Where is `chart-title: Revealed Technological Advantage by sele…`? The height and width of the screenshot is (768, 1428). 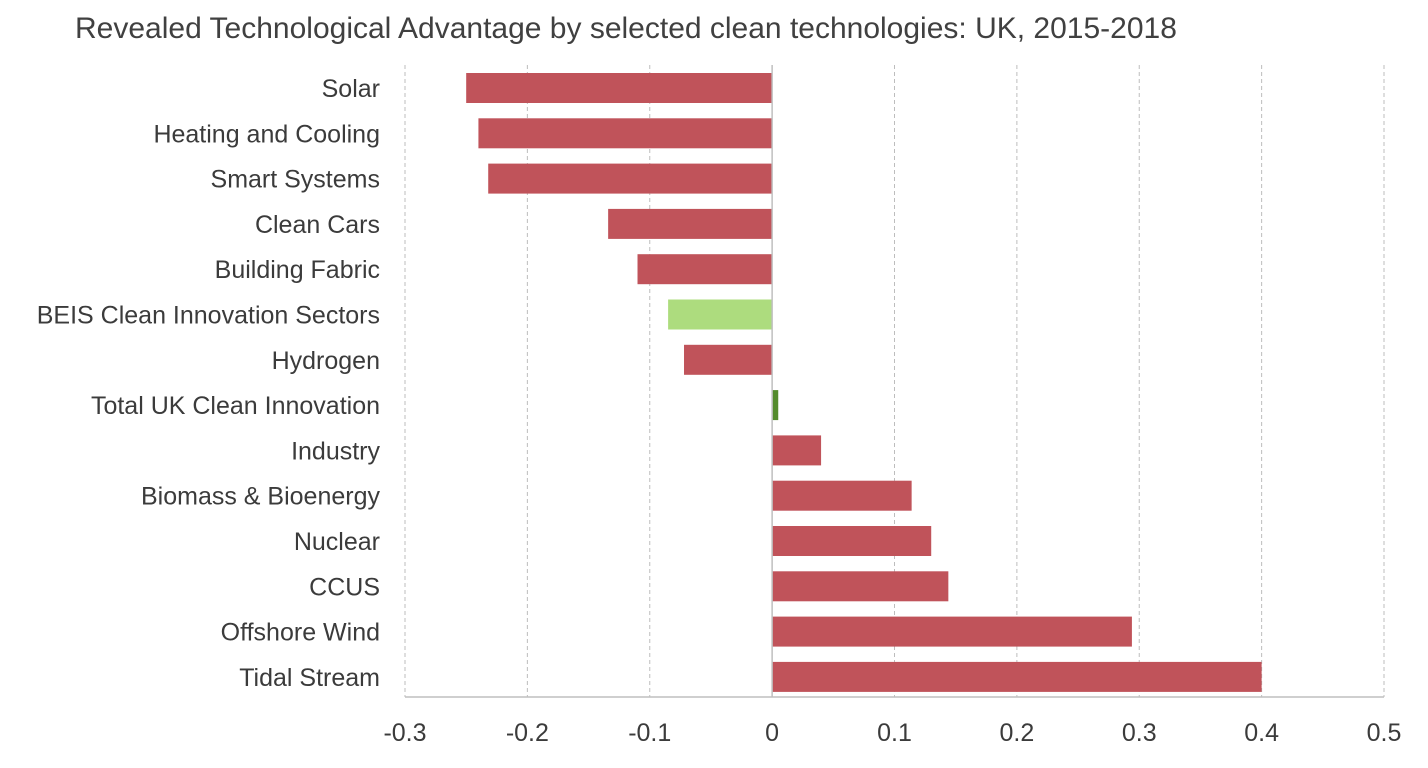 chart-title: Revealed Technological Advantage by sele… is located at coordinates (626, 28).